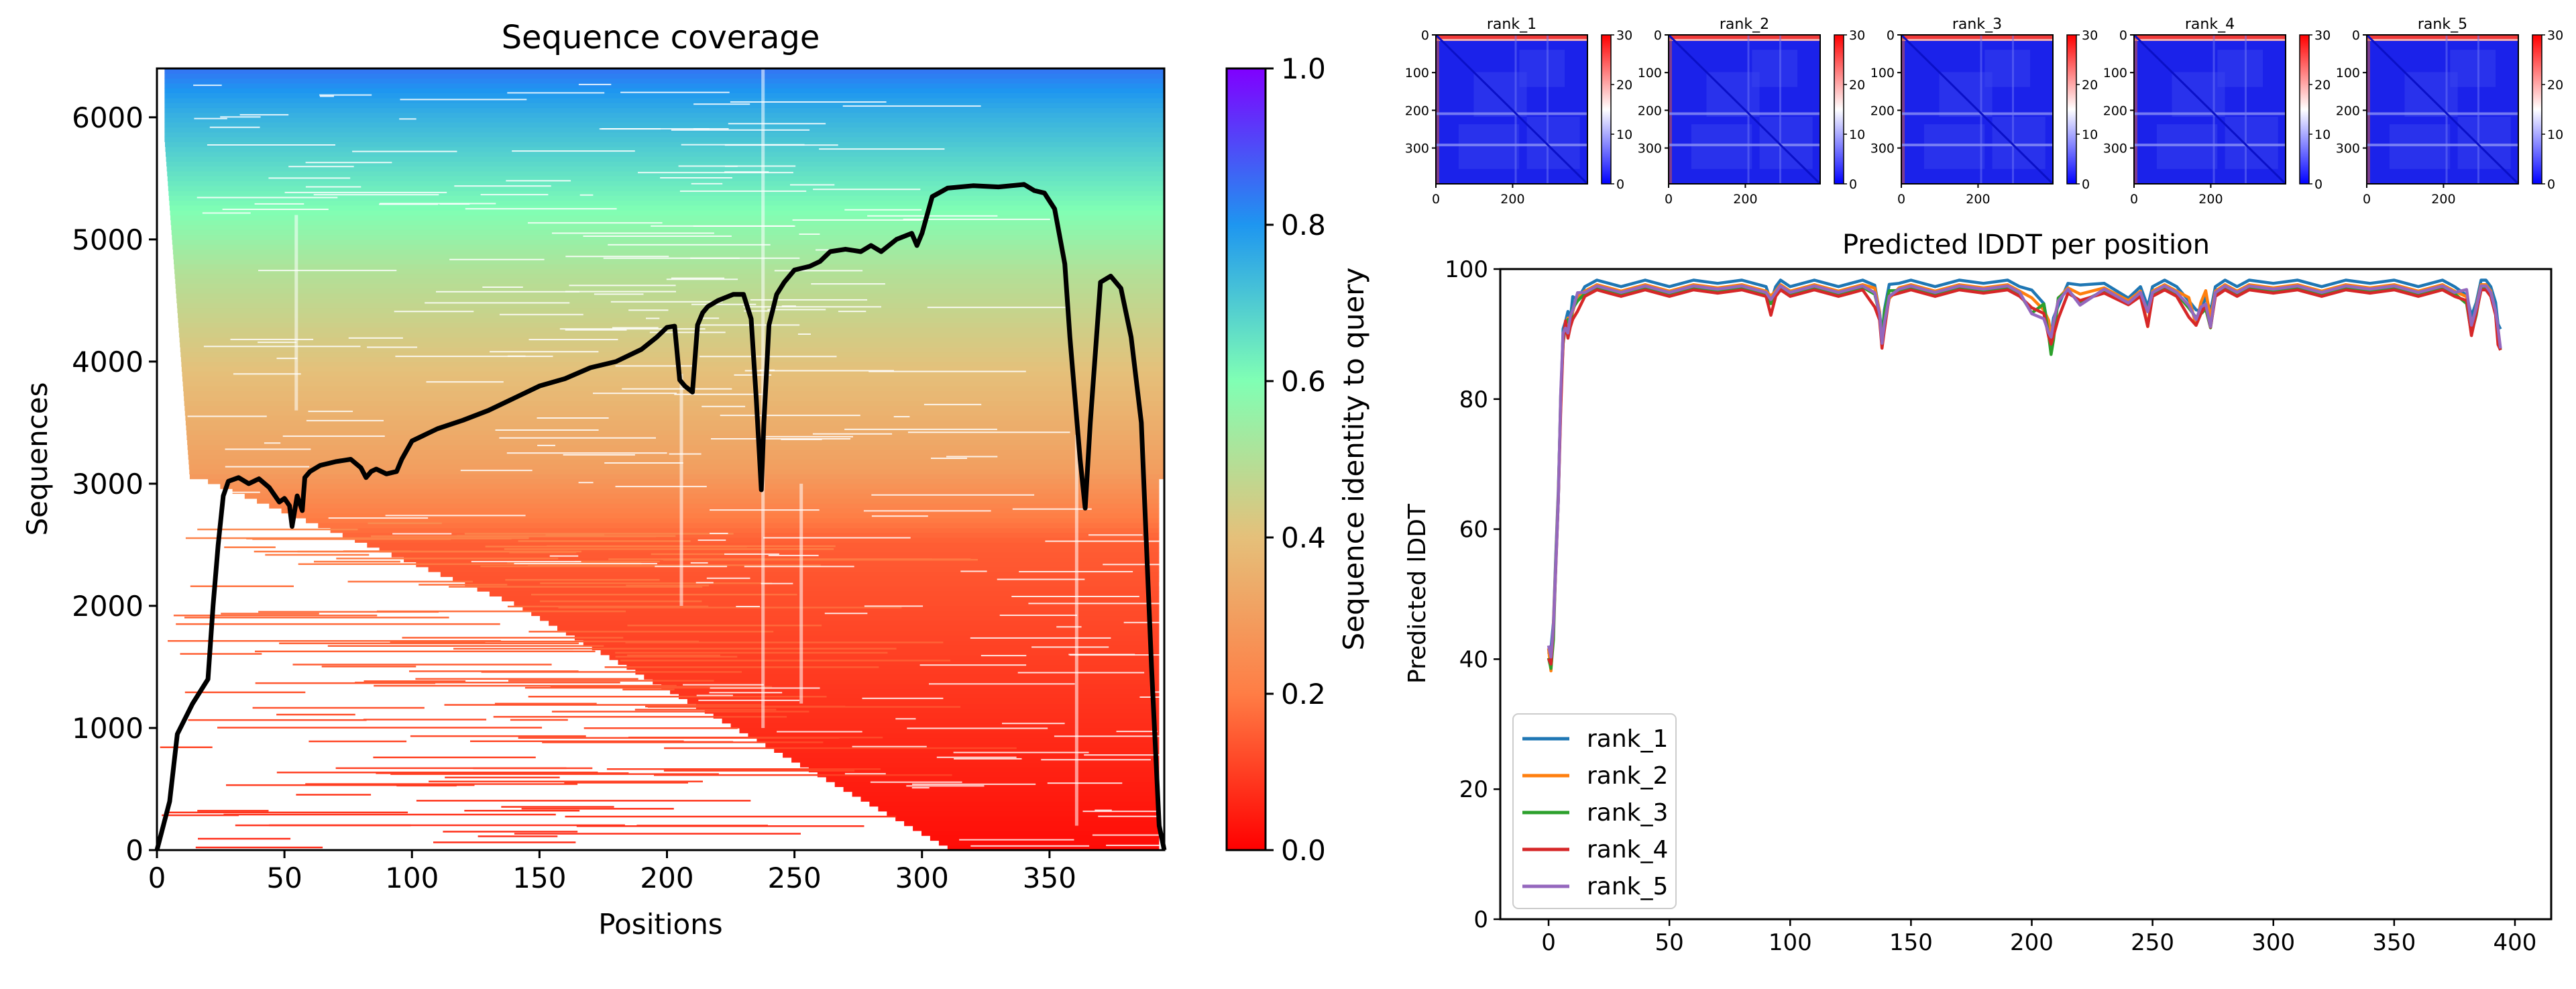  What do you see at coordinates (2348, 110) in the screenshot?
I see `pae-y-tick-label: 200` at bounding box center [2348, 110].